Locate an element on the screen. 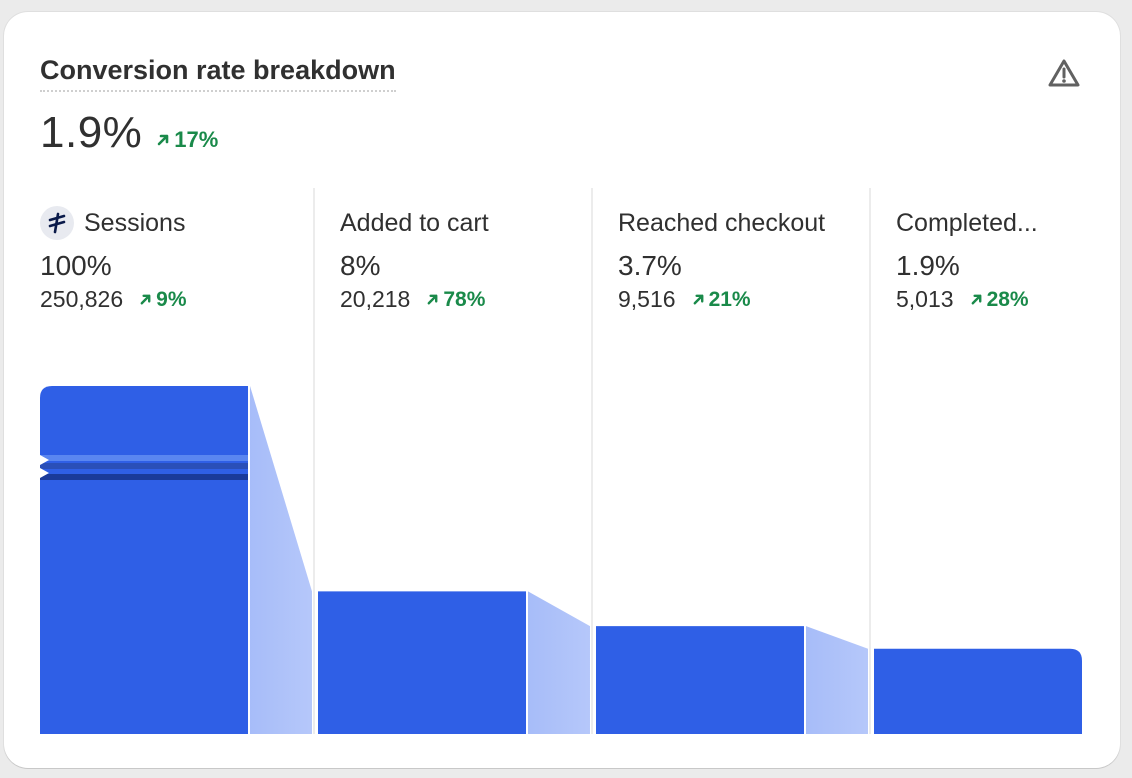  headline-metric: 1.9% 17% is located at coordinates (129, 133).